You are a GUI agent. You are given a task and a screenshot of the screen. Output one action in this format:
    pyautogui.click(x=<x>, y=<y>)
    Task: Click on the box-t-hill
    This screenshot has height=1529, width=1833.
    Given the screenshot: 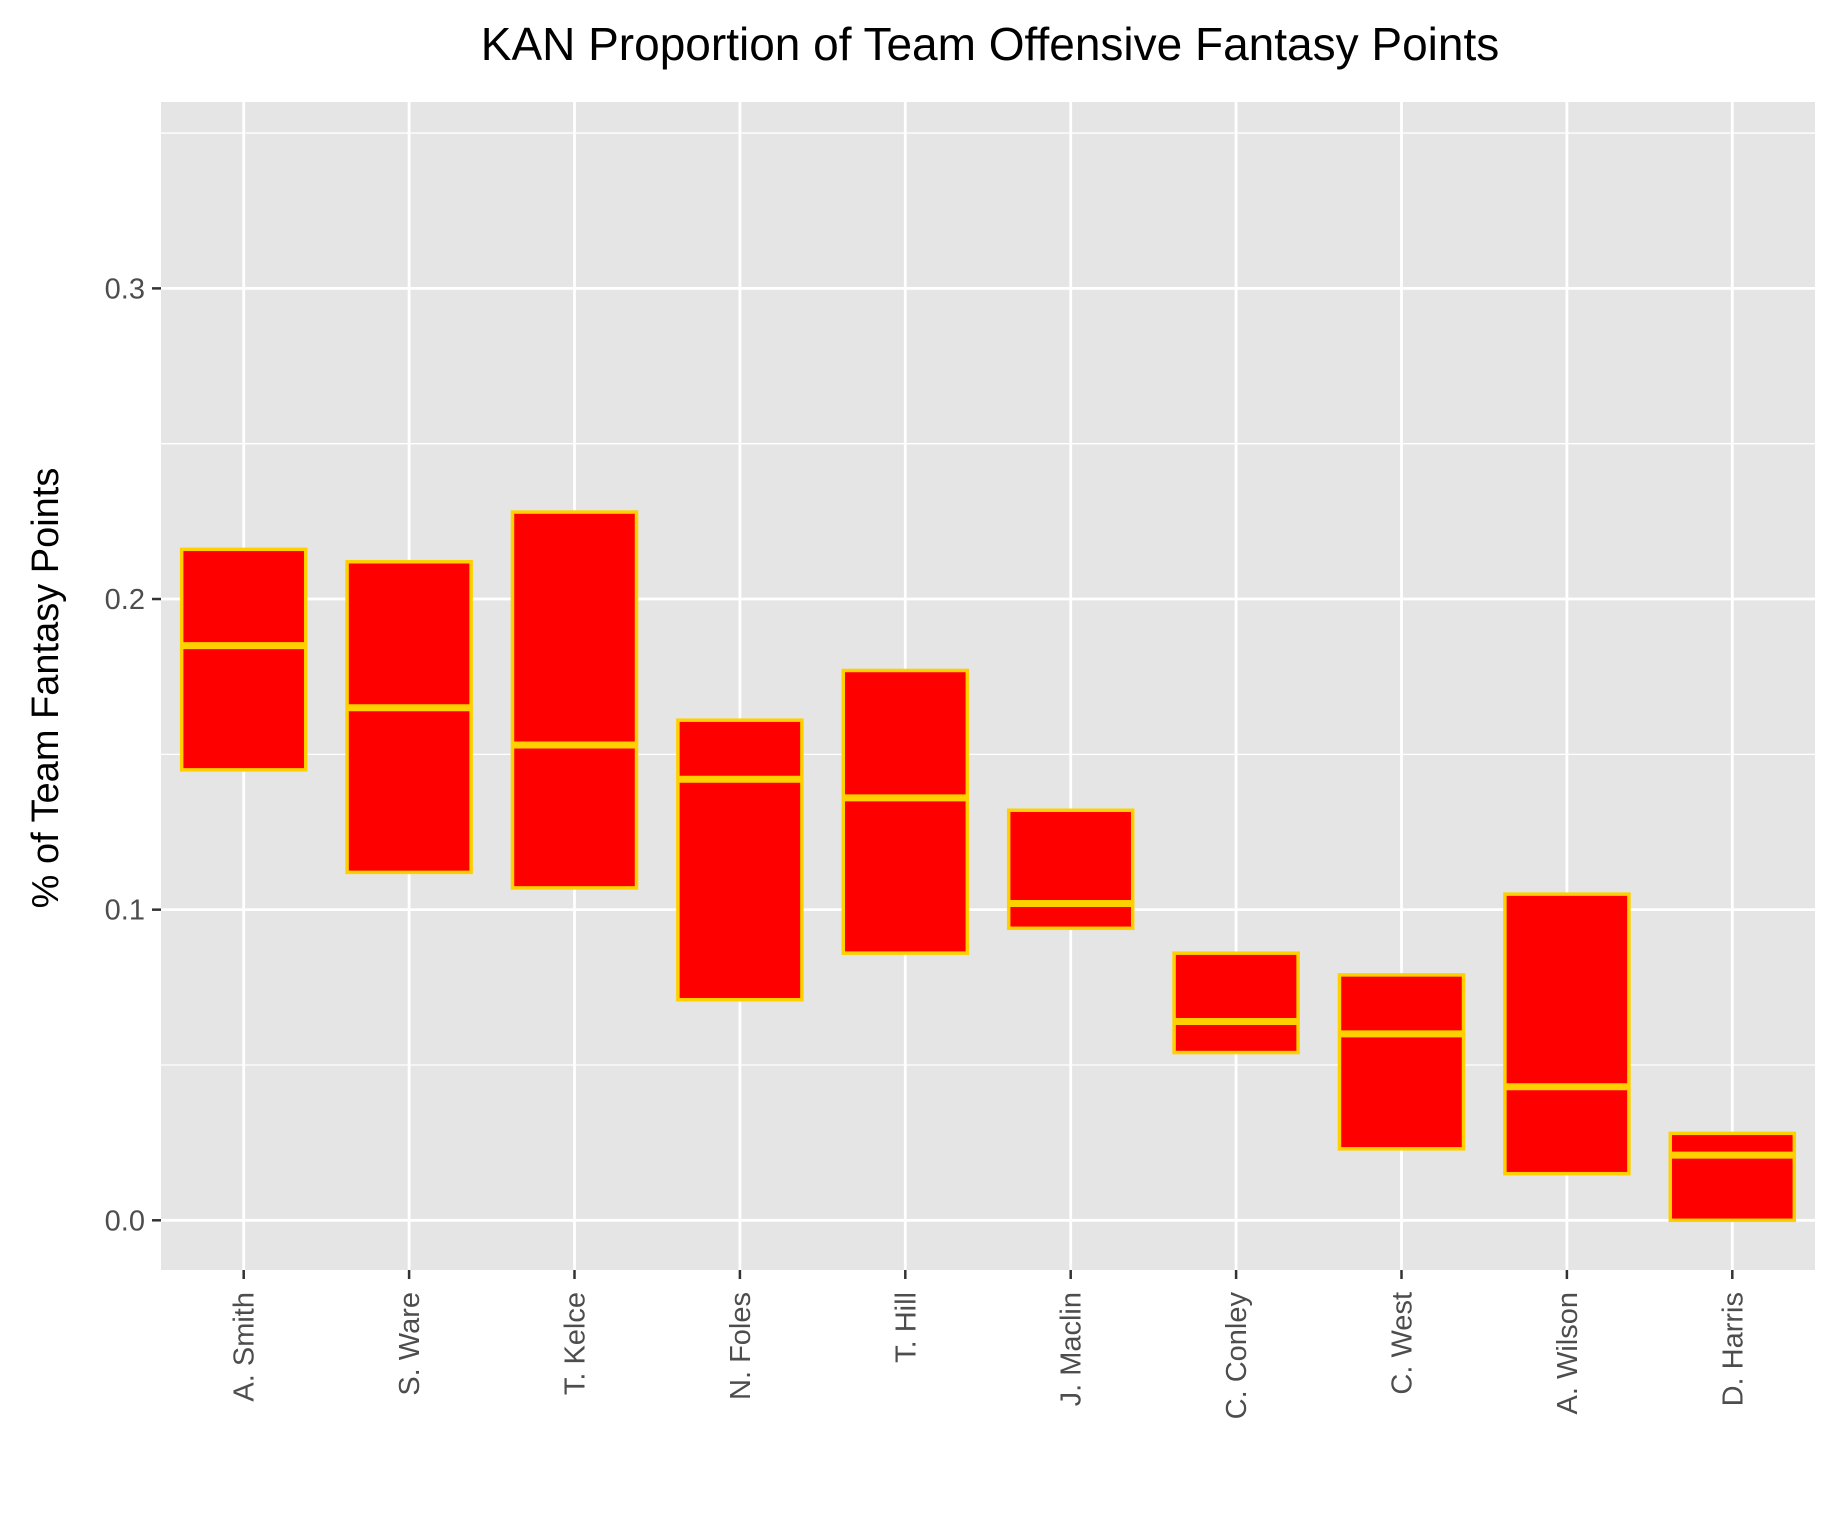 What is the action you would take?
    pyautogui.click(x=905, y=811)
    